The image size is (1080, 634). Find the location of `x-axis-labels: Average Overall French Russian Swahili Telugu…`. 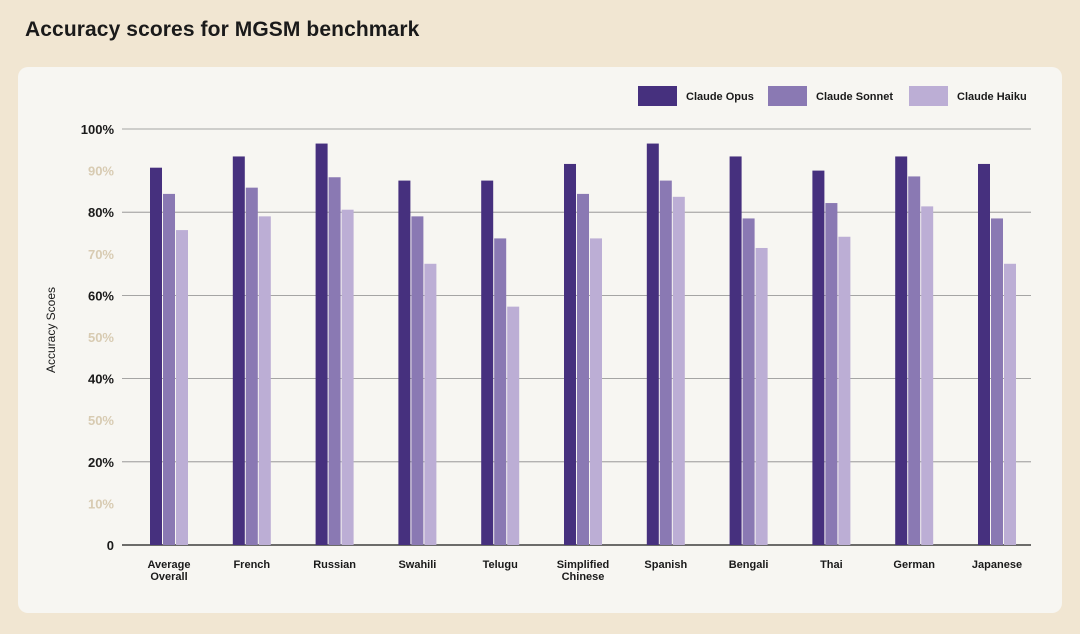

x-axis-labels: Average Overall French Russian Swahili Telugu… is located at coordinates (584, 571).